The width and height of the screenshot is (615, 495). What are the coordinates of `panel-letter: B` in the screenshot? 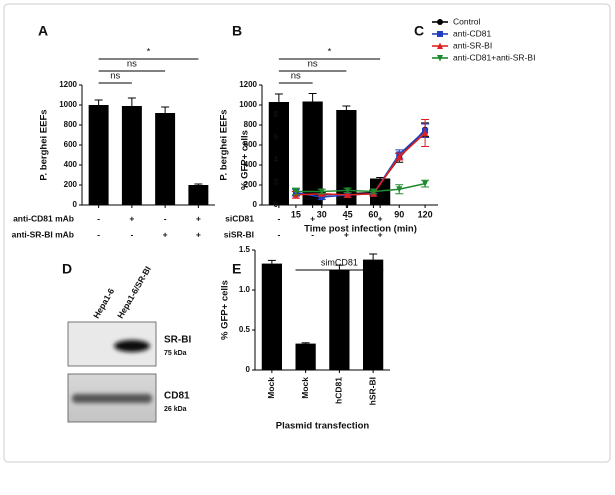 It's located at (237, 31).